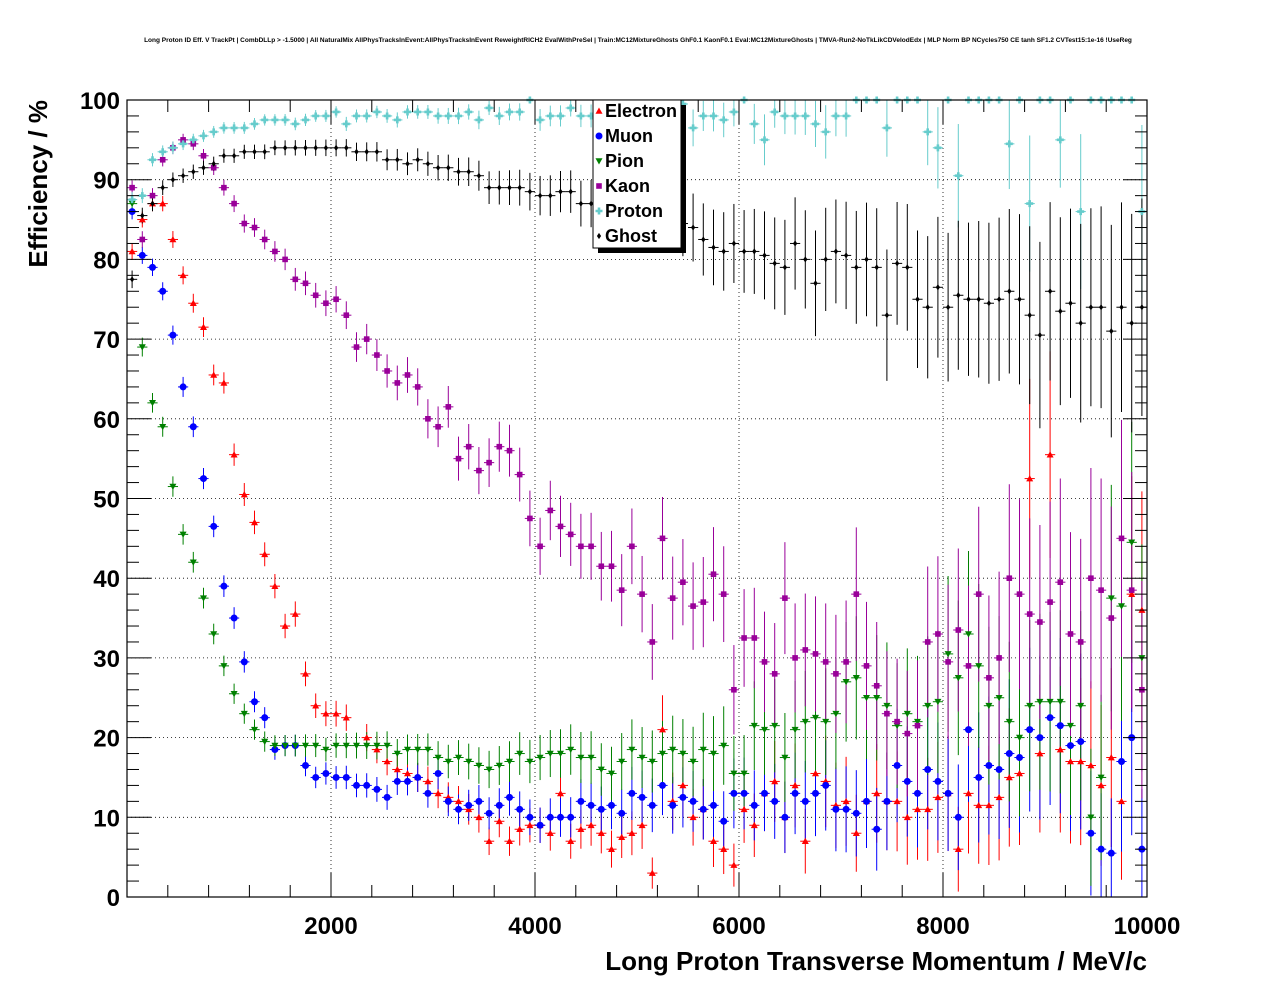 Image resolution: width=1276 pixels, height=996 pixels. Describe the element at coordinates (1147, 926) in the screenshot. I see `x-tick-label: 10000` at that location.